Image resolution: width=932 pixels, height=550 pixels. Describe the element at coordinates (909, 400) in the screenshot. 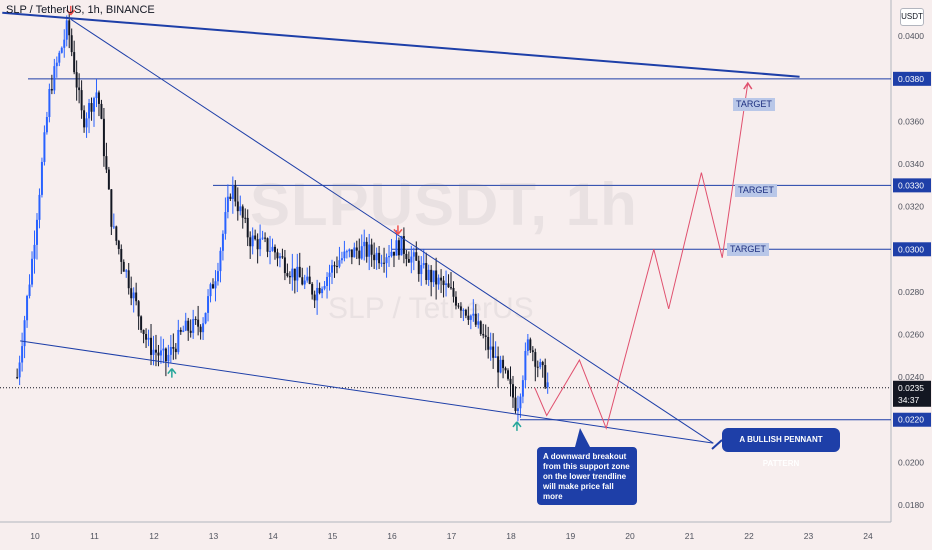

I see `countdown-text: 34:37` at that location.